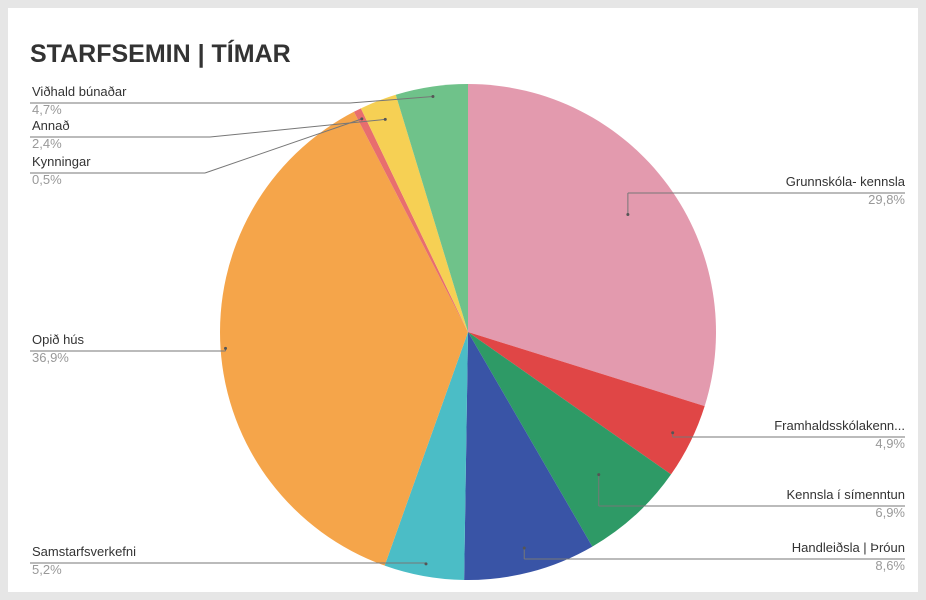 Image resolution: width=926 pixels, height=600 pixels. I want to click on slice-label: Annað, so click(51, 125).